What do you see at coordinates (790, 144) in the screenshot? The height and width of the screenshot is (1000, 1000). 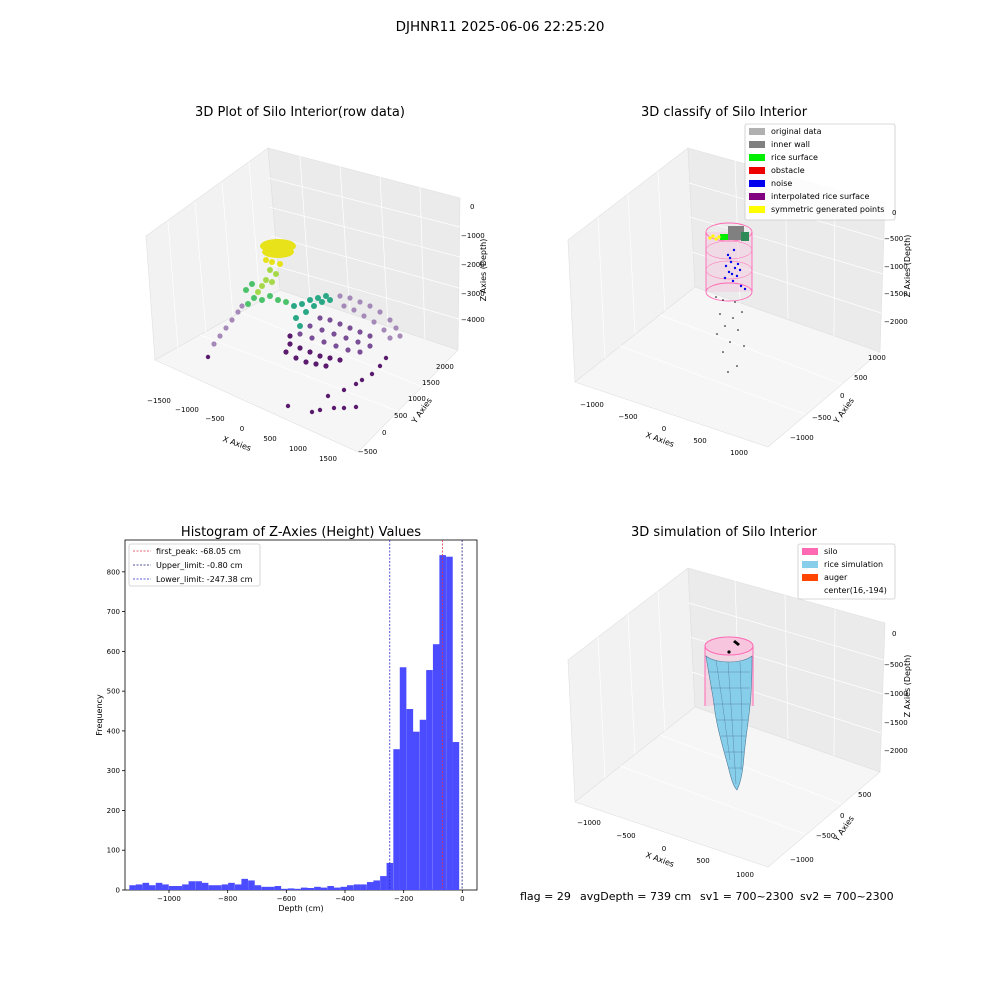 I see `legend-label: inner wall` at bounding box center [790, 144].